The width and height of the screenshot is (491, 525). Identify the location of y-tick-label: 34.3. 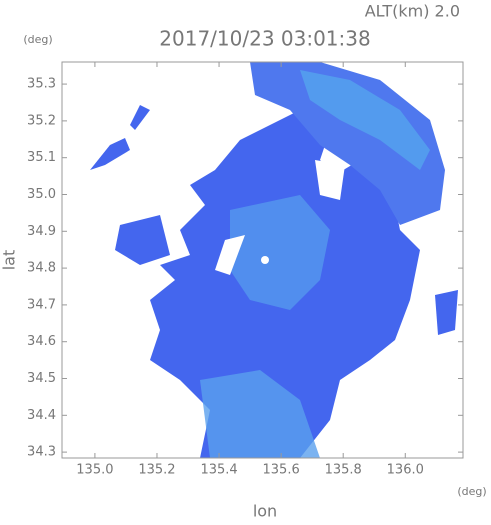
(41, 452).